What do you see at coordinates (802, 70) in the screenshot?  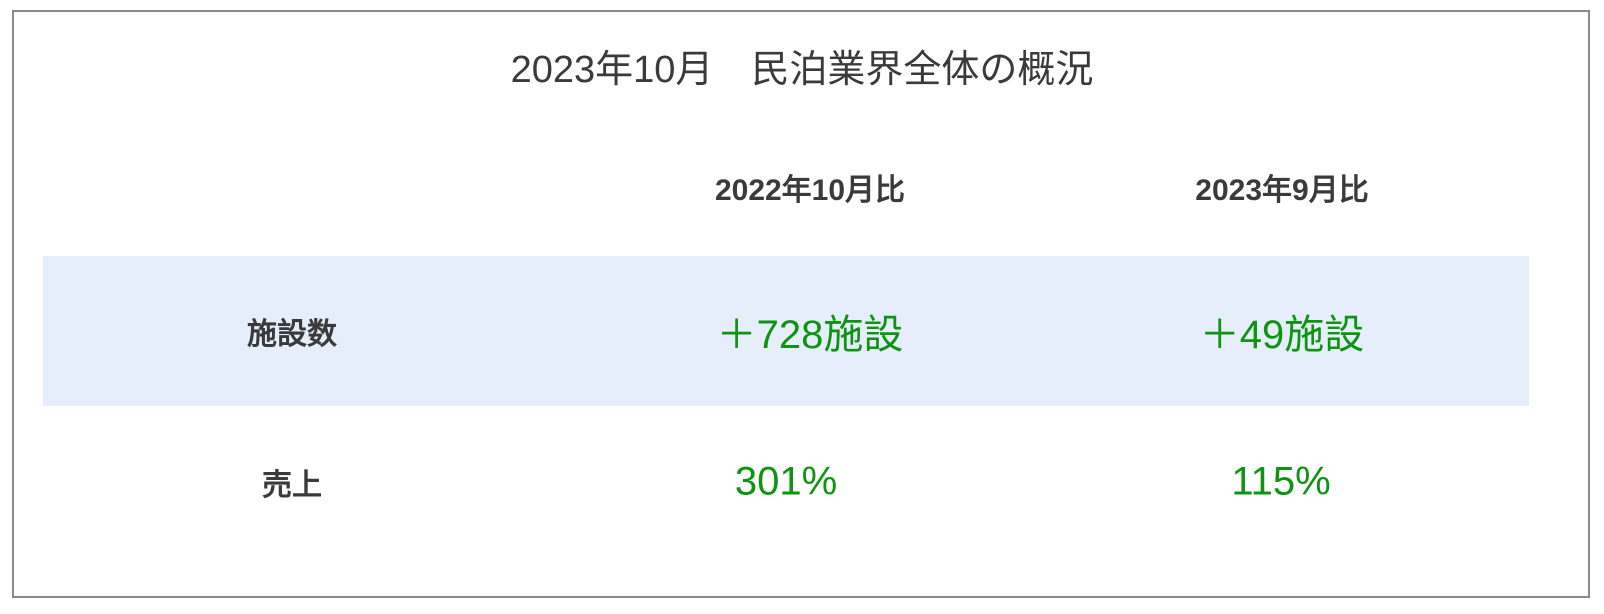 I see `page-title: 2023年10月 民泊業界全体の概況` at bounding box center [802, 70].